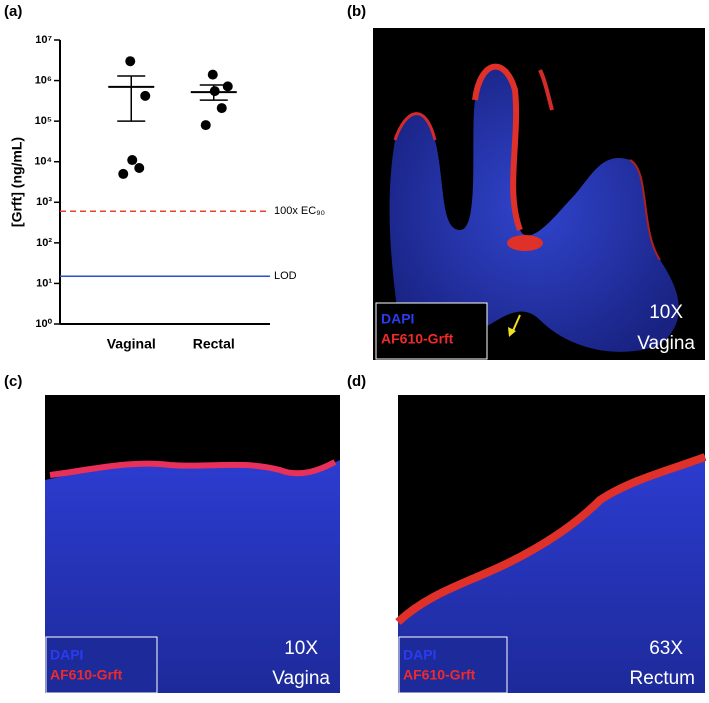 This screenshot has width=709, height=703. What do you see at coordinates (17, 182) in the screenshot?
I see `y-axis-label: [Grft] (ng/mL)` at bounding box center [17, 182].